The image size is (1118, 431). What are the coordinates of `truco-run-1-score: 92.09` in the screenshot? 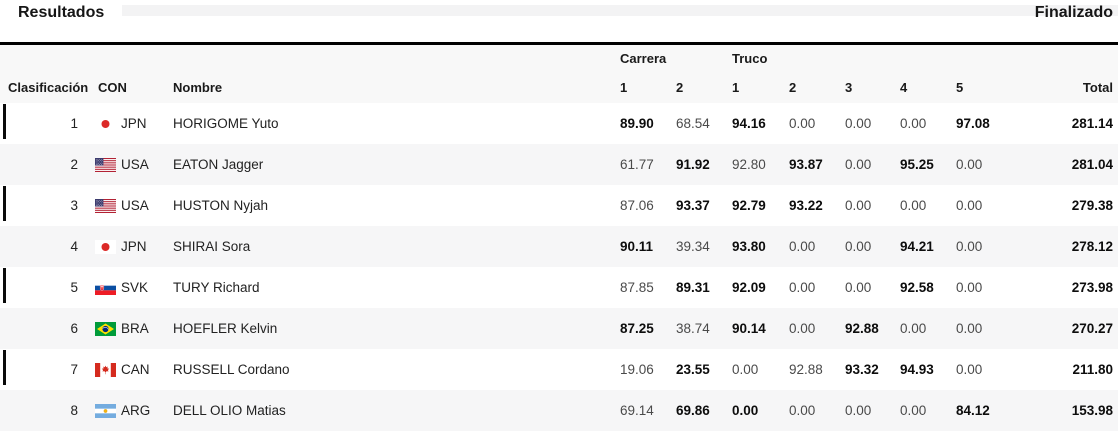 It's located at (749, 287).